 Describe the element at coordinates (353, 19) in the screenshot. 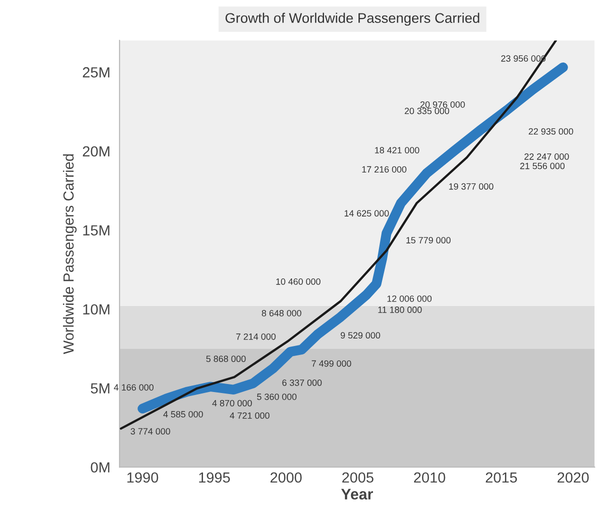

I see `chart-title: Growth of Worldwide Passengers Carried` at that location.